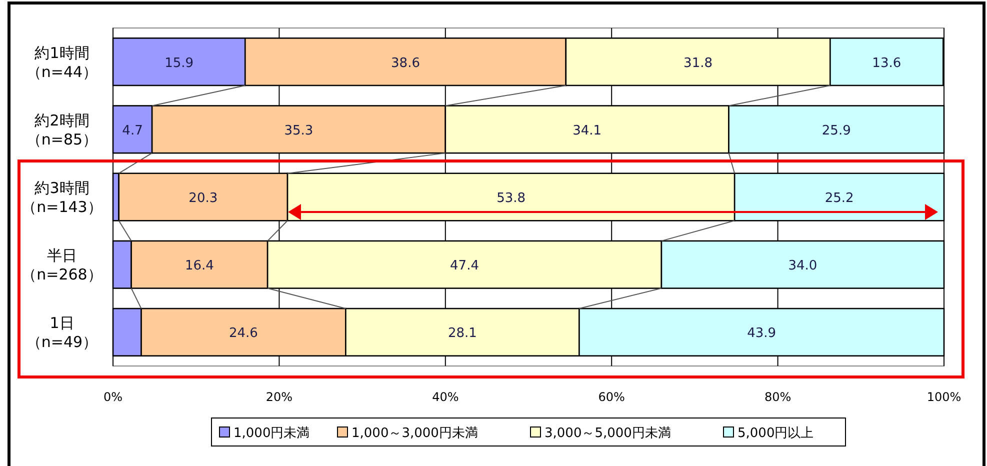 This screenshot has width=987, height=466. Describe the element at coordinates (698, 63) in the screenshot. I see `data-label: 31.8` at that location.